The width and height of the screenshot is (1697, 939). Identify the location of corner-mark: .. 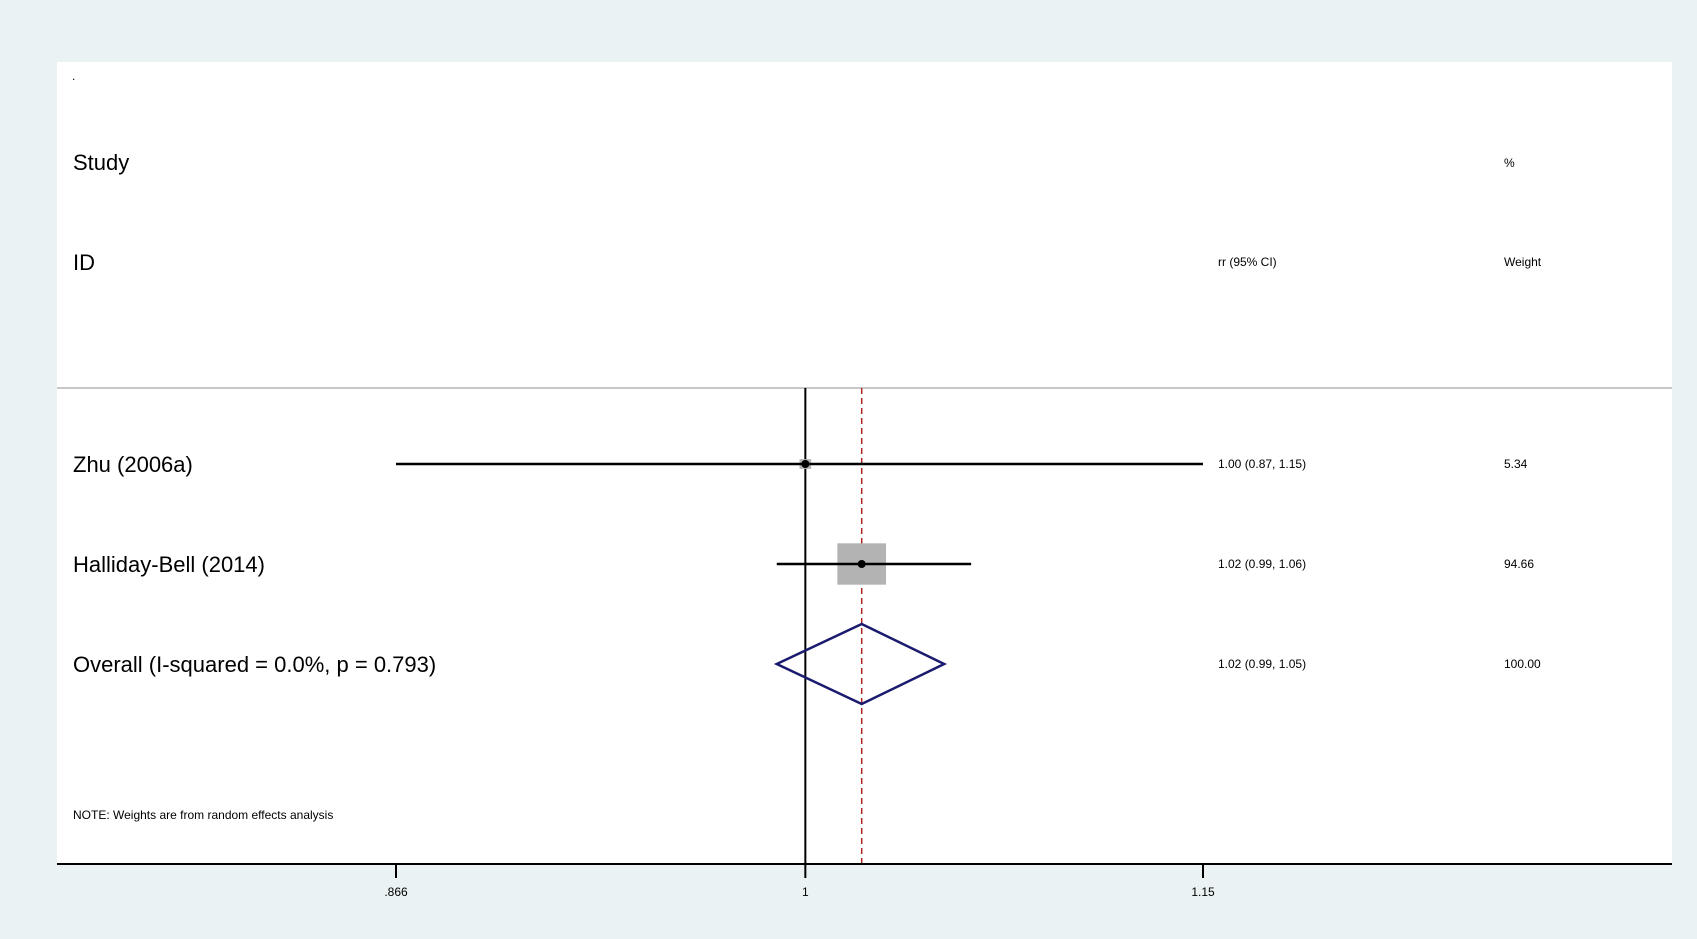
(73, 76).